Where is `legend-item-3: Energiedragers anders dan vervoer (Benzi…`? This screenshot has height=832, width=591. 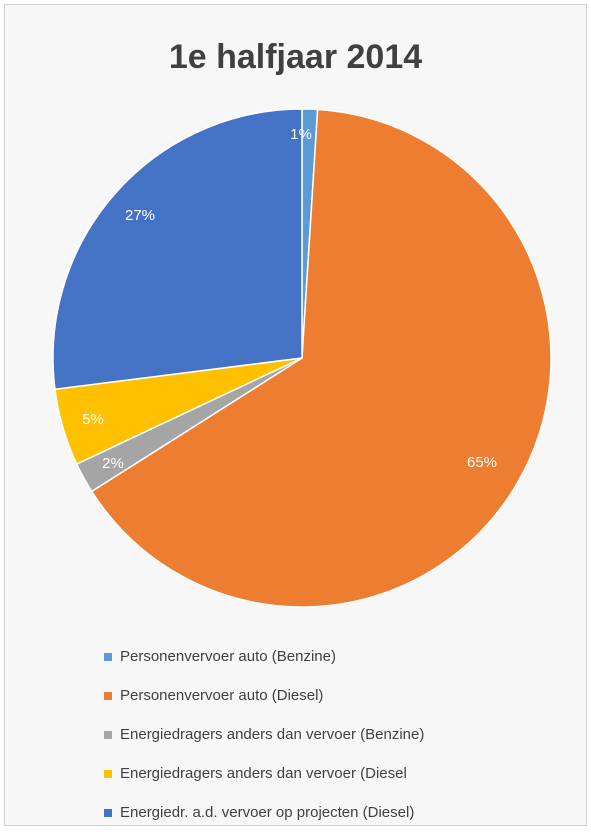 legend-item-3: Energiedragers anders dan vervoer (Benzi… is located at coordinates (264, 734).